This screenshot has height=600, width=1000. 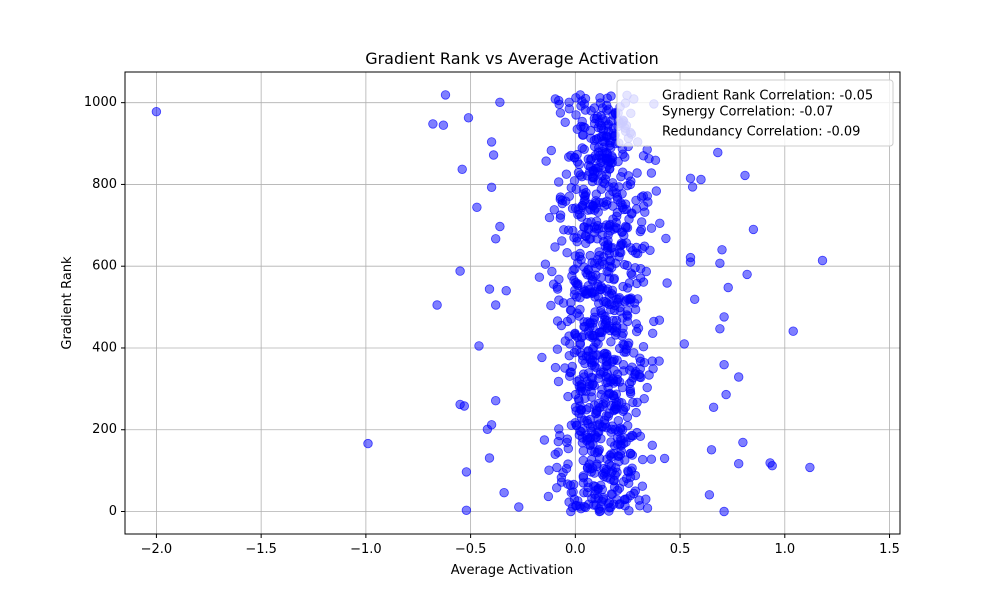 I want to click on y-tick-label: 1000, so click(x=100, y=102).